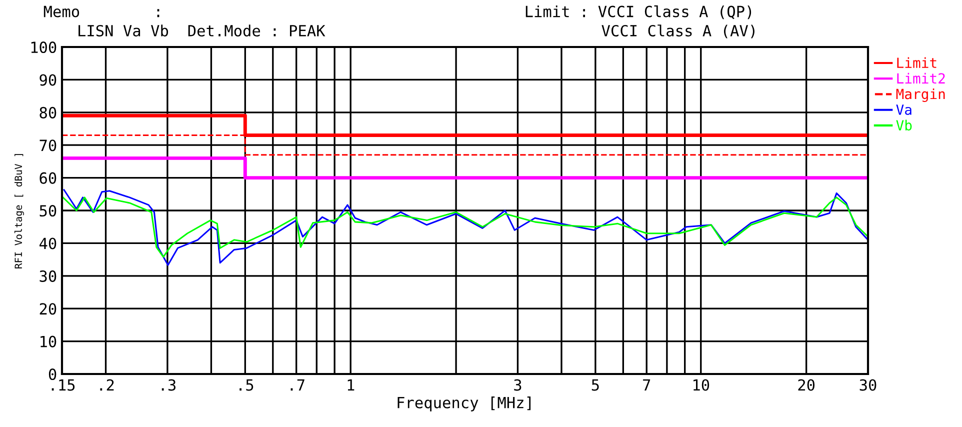  What do you see at coordinates (48, 146) in the screenshot?
I see `y-tick-label: 70` at bounding box center [48, 146].